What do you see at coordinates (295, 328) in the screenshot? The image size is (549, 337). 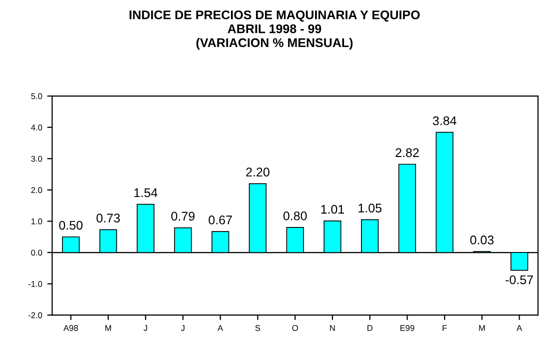 I see `x-tick-label: O` at bounding box center [295, 328].